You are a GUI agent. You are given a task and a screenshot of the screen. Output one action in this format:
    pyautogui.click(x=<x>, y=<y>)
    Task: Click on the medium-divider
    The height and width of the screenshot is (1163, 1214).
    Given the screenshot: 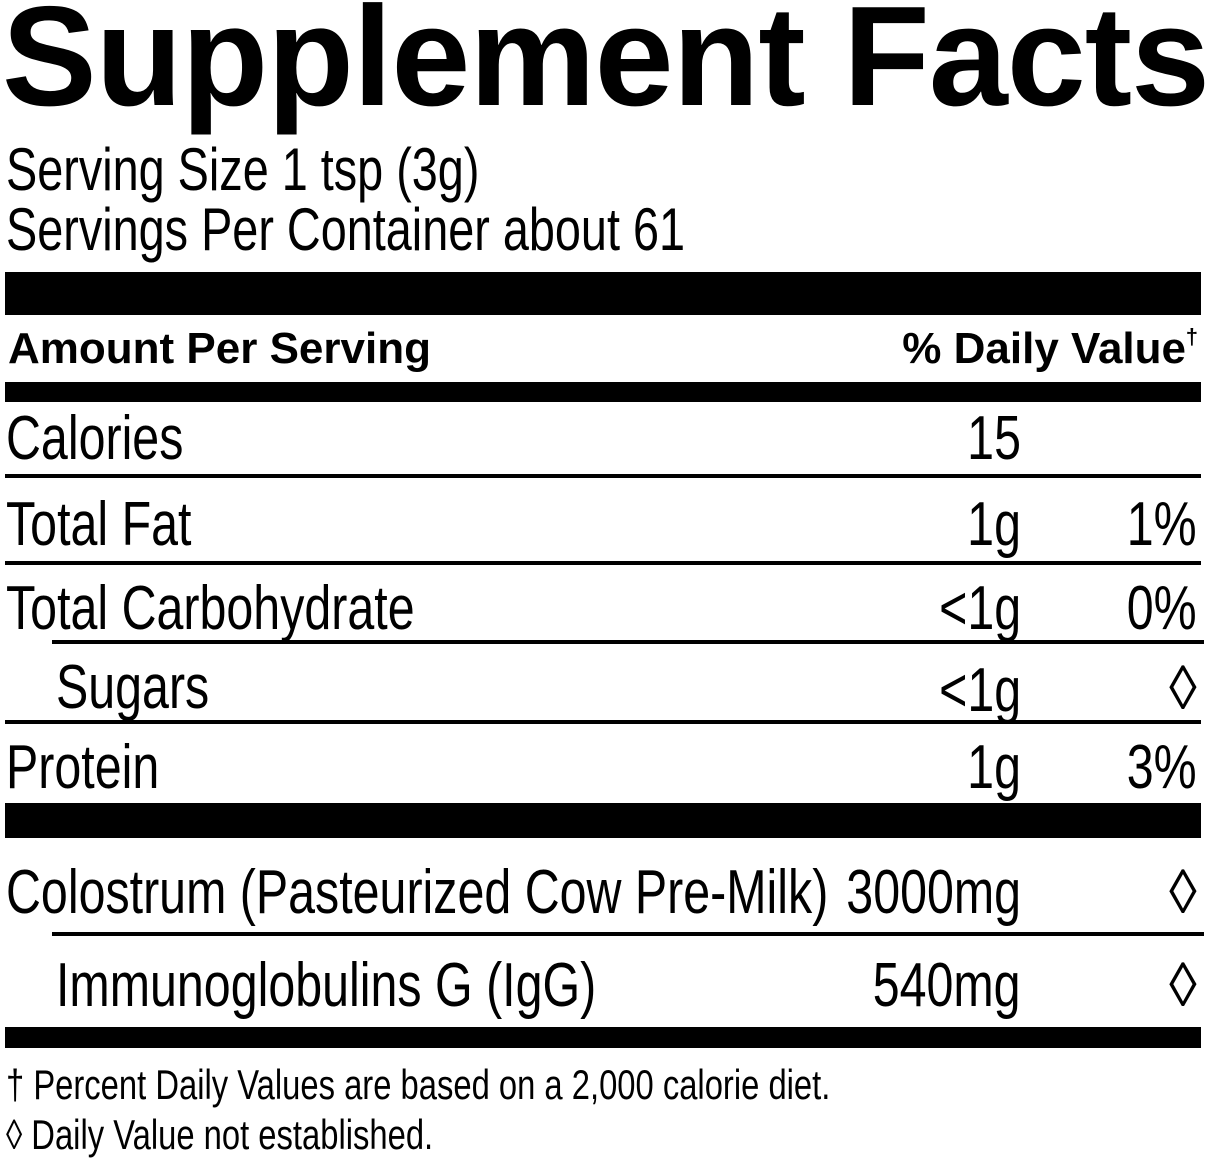 What is the action you would take?
    pyautogui.click(x=603, y=392)
    